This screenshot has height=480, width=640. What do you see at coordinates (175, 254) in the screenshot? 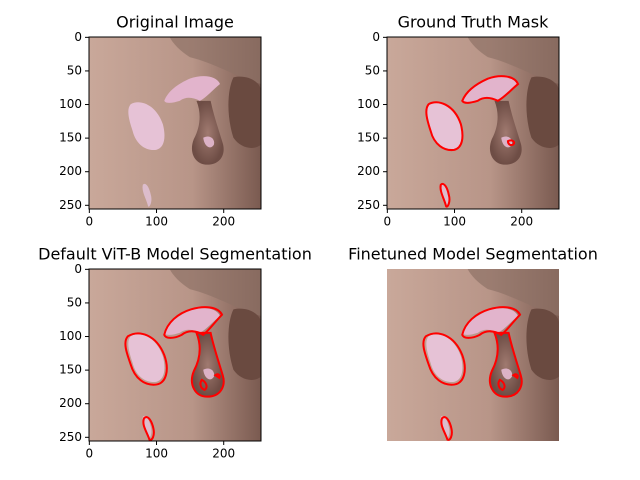
I see `subplot-title: Default ViT-B Model Segmentation` at bounding box center [175, 254].